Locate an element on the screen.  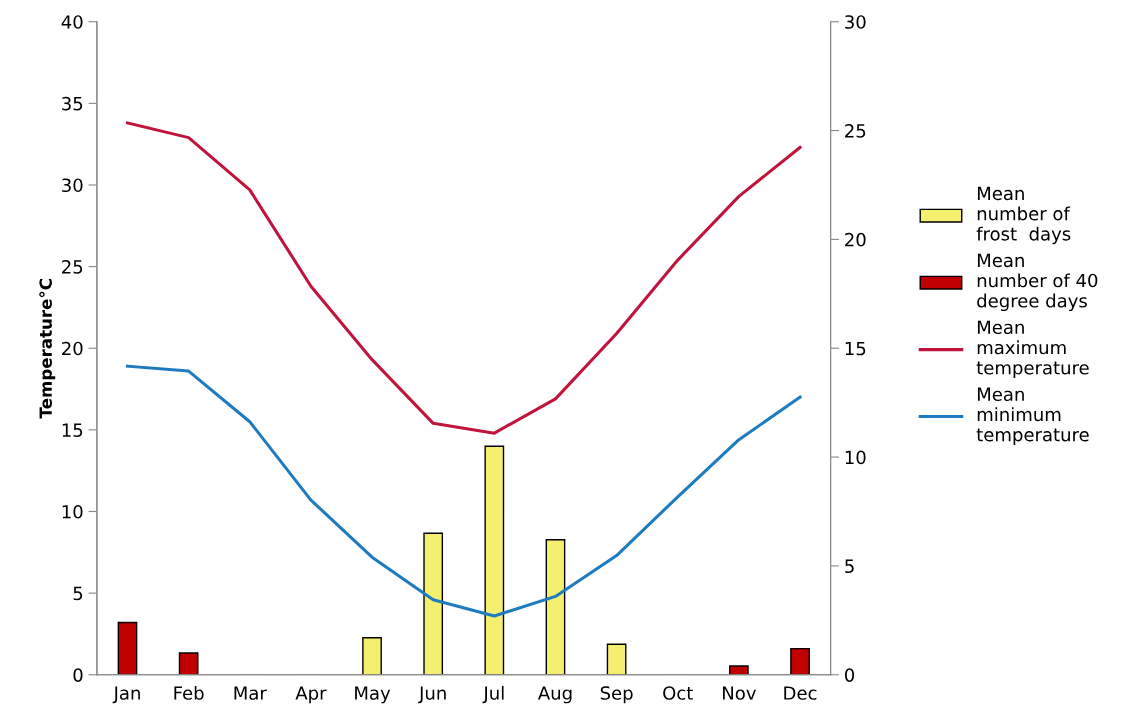
x-tick-label: Jun is located at coordinates (432, 695).